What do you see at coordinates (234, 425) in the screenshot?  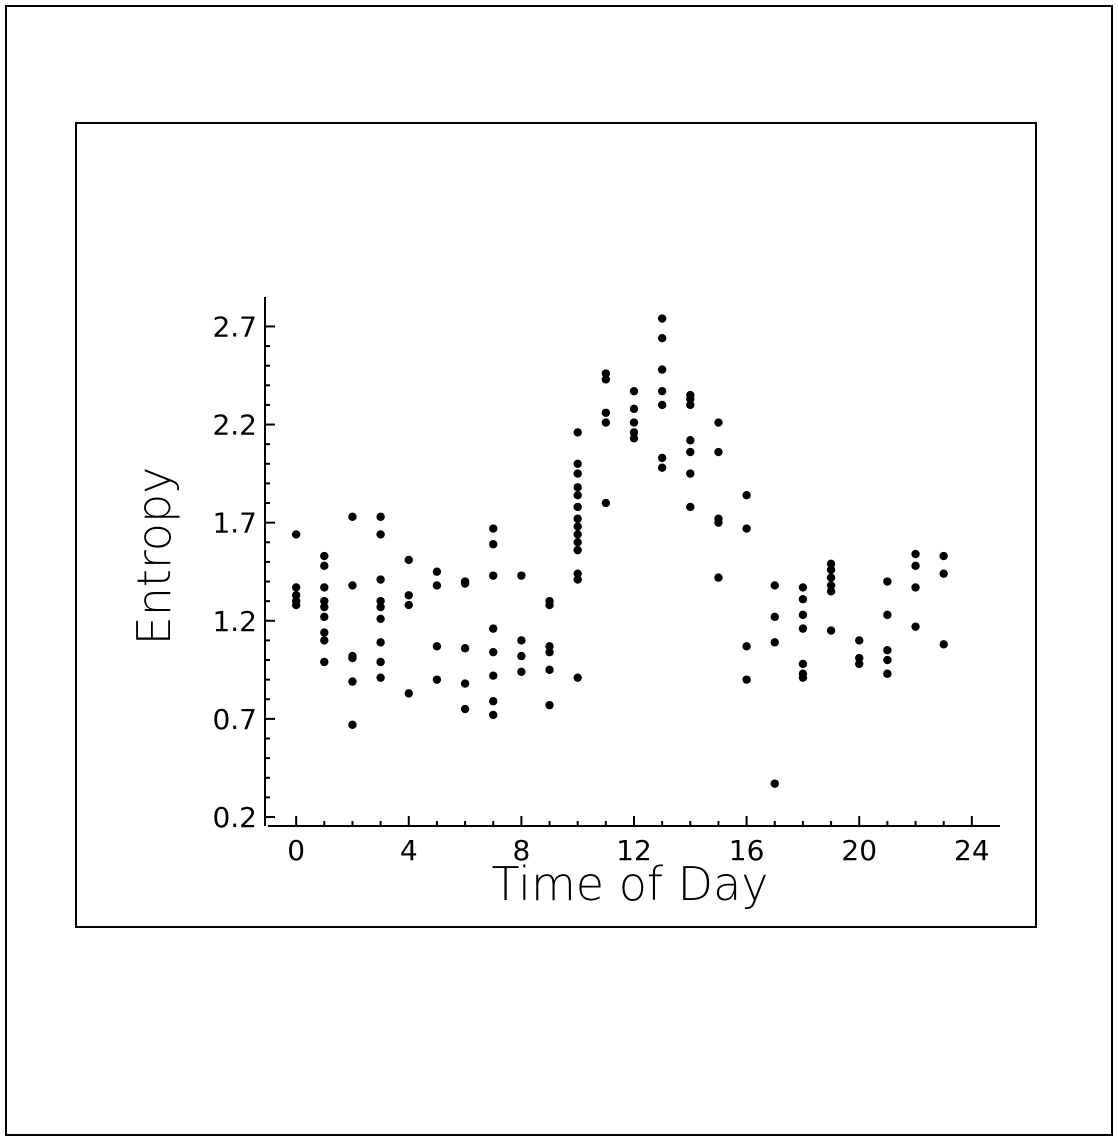 I see `y-tick-label: 2.2` at bounding box center [234, 425].